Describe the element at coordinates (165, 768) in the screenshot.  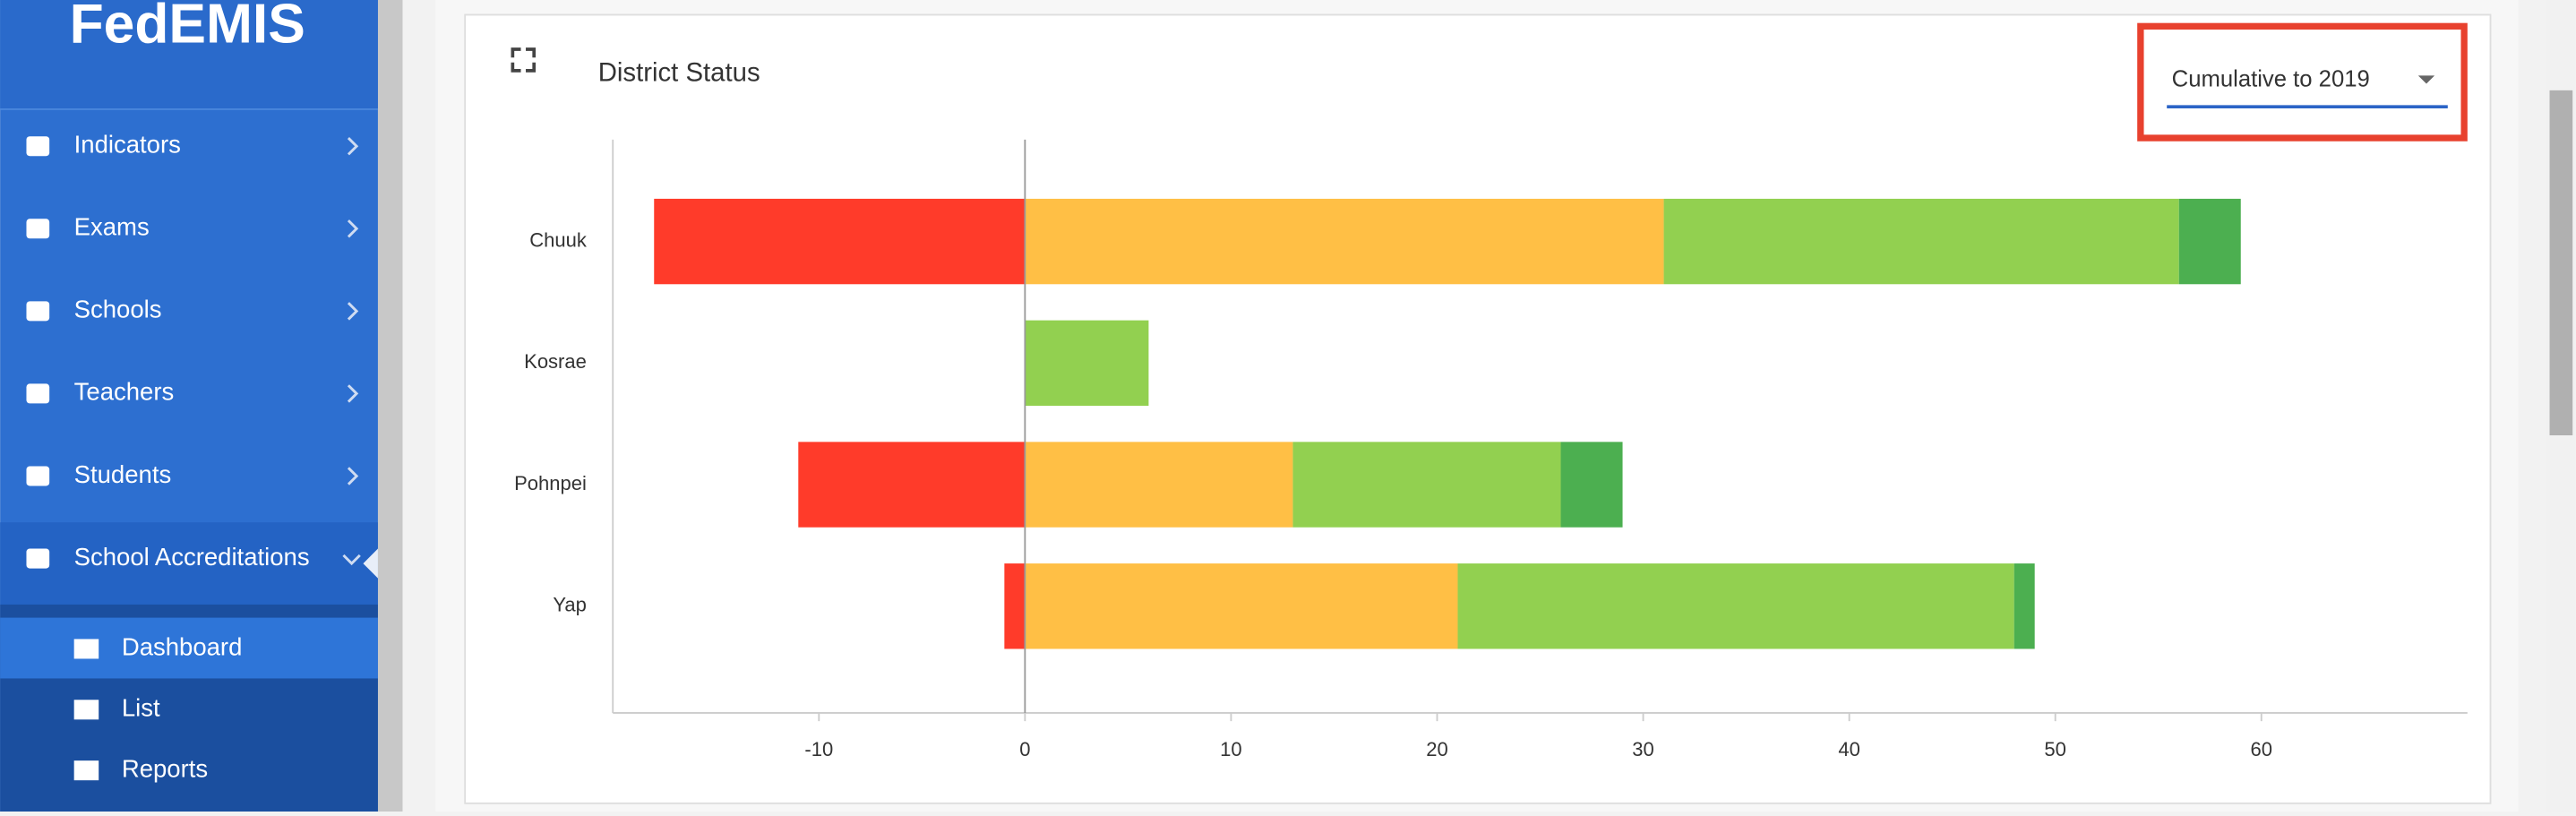
I see `submenu-item: Reports` at that location.